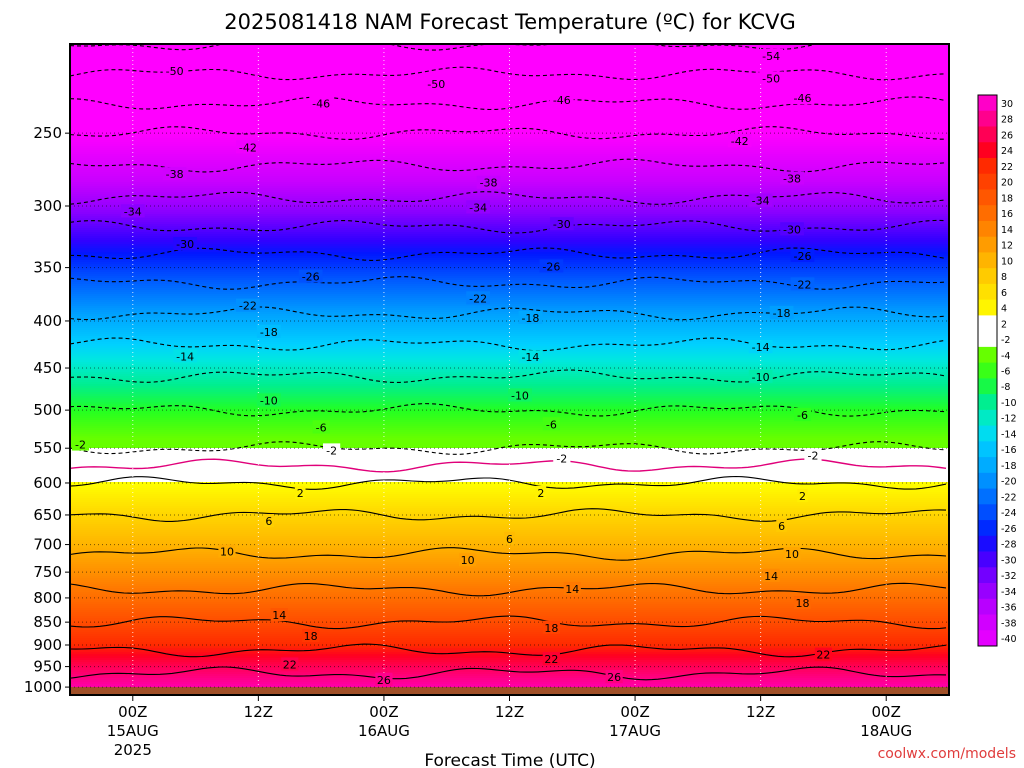 This screenshot has width=1024, height=768. What do you see at coordinates (761, 347) in the screenshot?
I see `contour-label: -14` at bounding box center [761, 347].